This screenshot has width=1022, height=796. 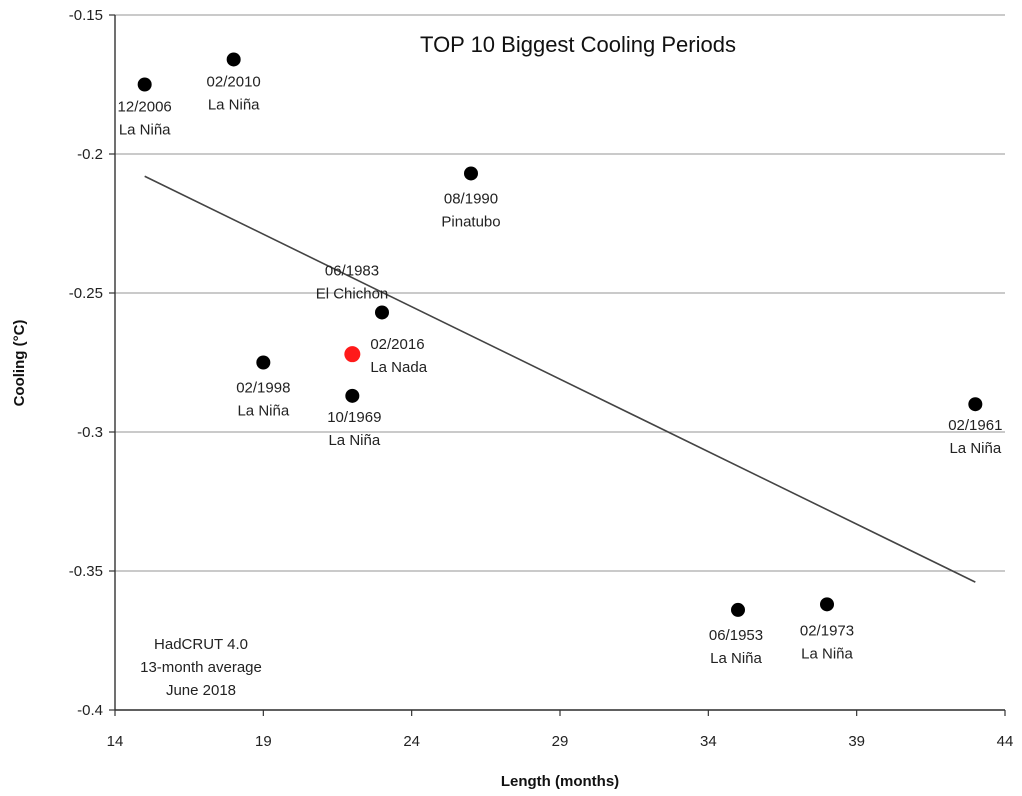 What do you see at coordinates (115, 741) in the screenshot?
I see `x-tick-label: 14` at bounding box center [115, 741].